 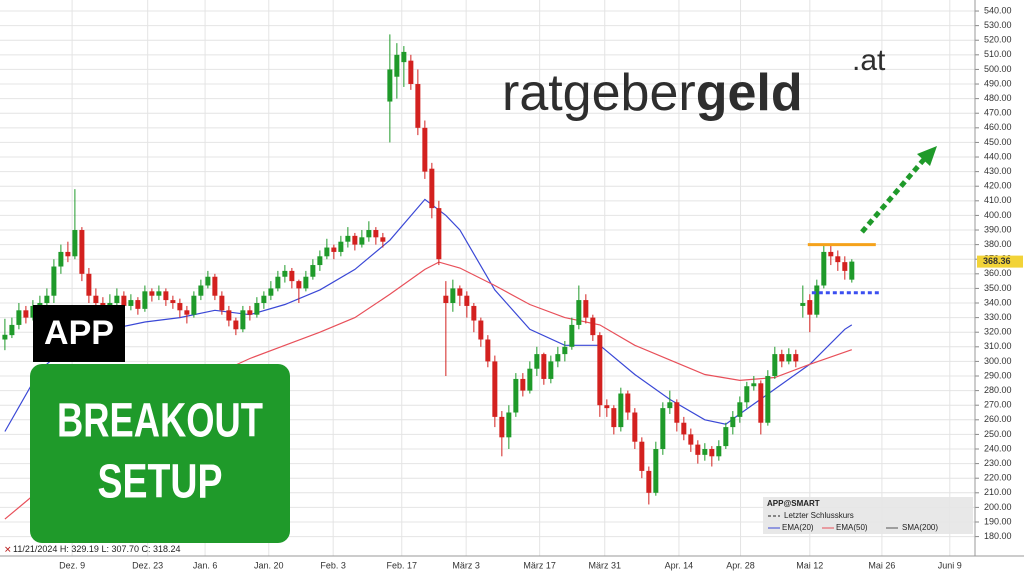 I want to click on legend-label: EMA(20), so click(x=798, y=527).